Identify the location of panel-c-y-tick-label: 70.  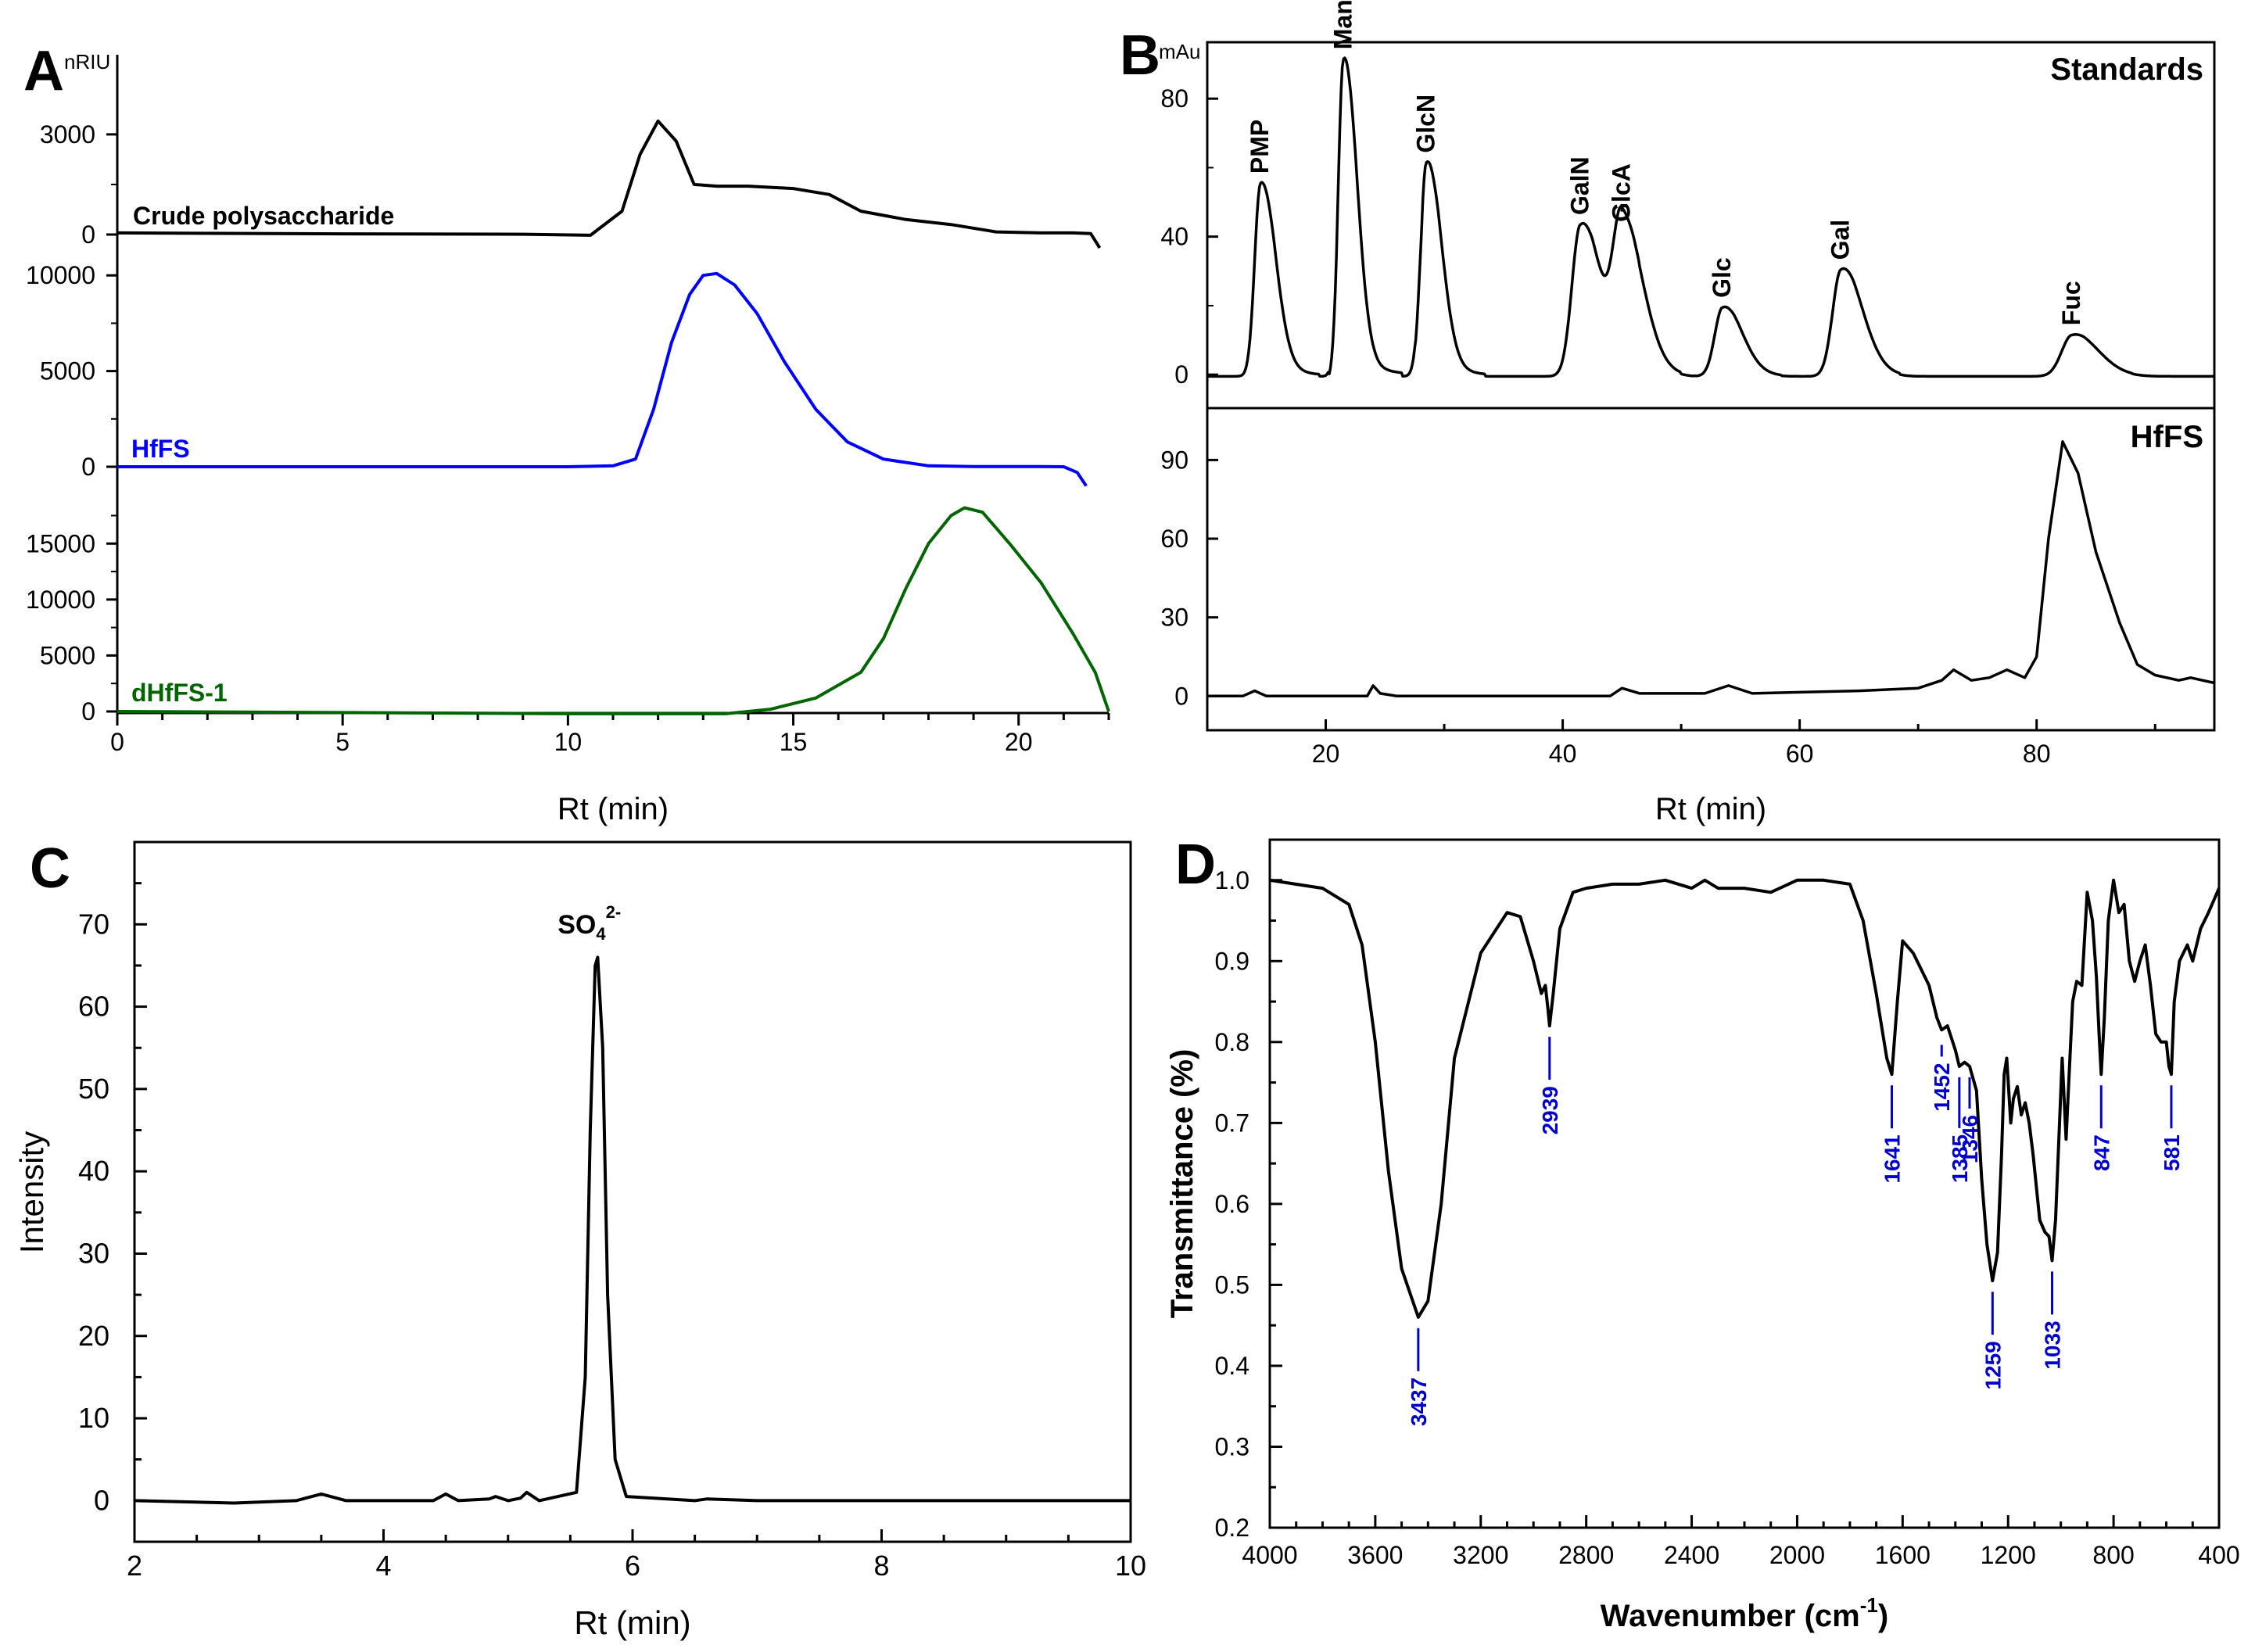
(94, 924).